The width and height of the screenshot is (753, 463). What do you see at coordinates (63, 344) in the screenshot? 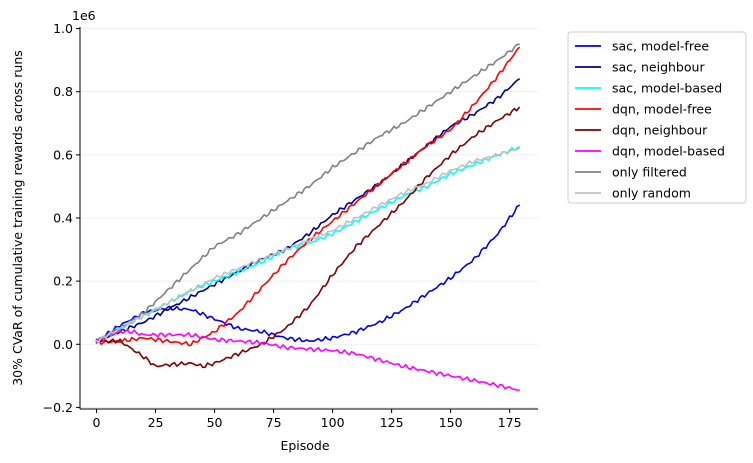
I see `y-tick-label-1: 0.0` at bounding box center [63, 344].